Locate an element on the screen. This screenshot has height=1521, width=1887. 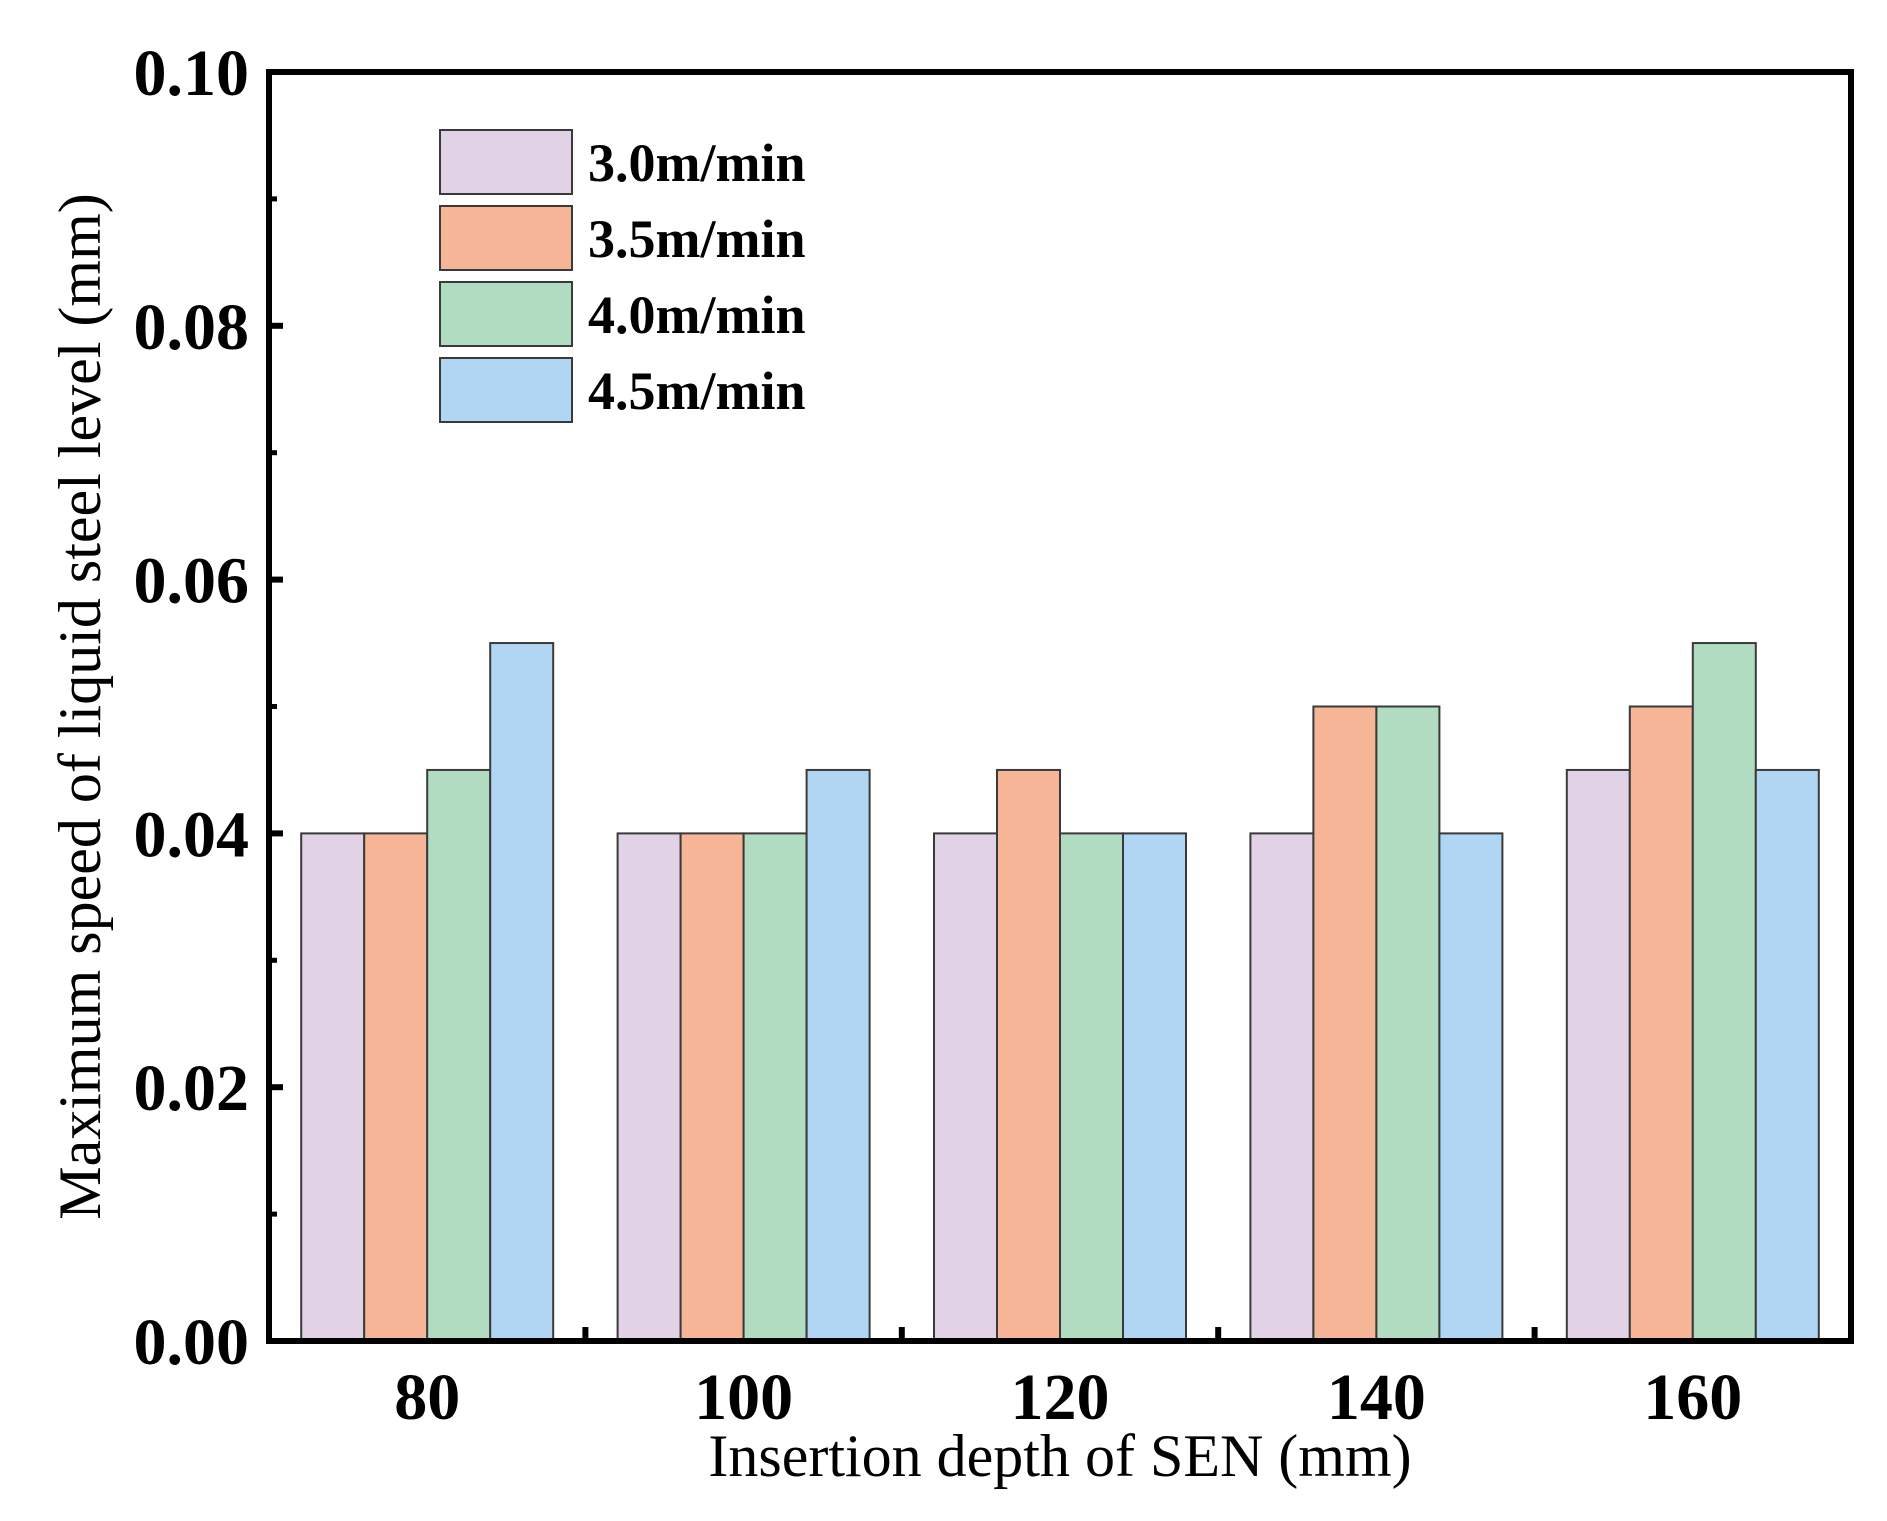
x-tick-label: 120 is located at coordinates (1060, 1397).